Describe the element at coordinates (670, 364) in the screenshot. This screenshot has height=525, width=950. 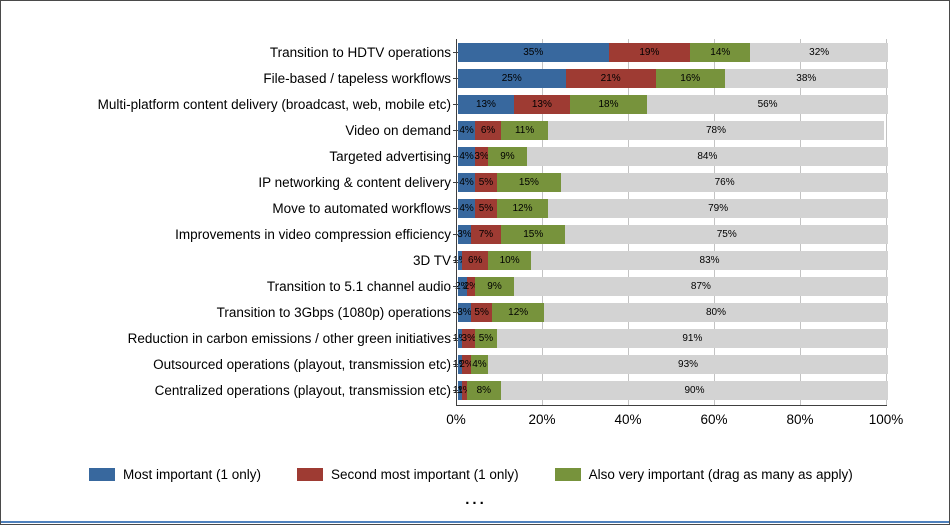
I see `bar-track: 1% 2% 4% 93%` at that location.